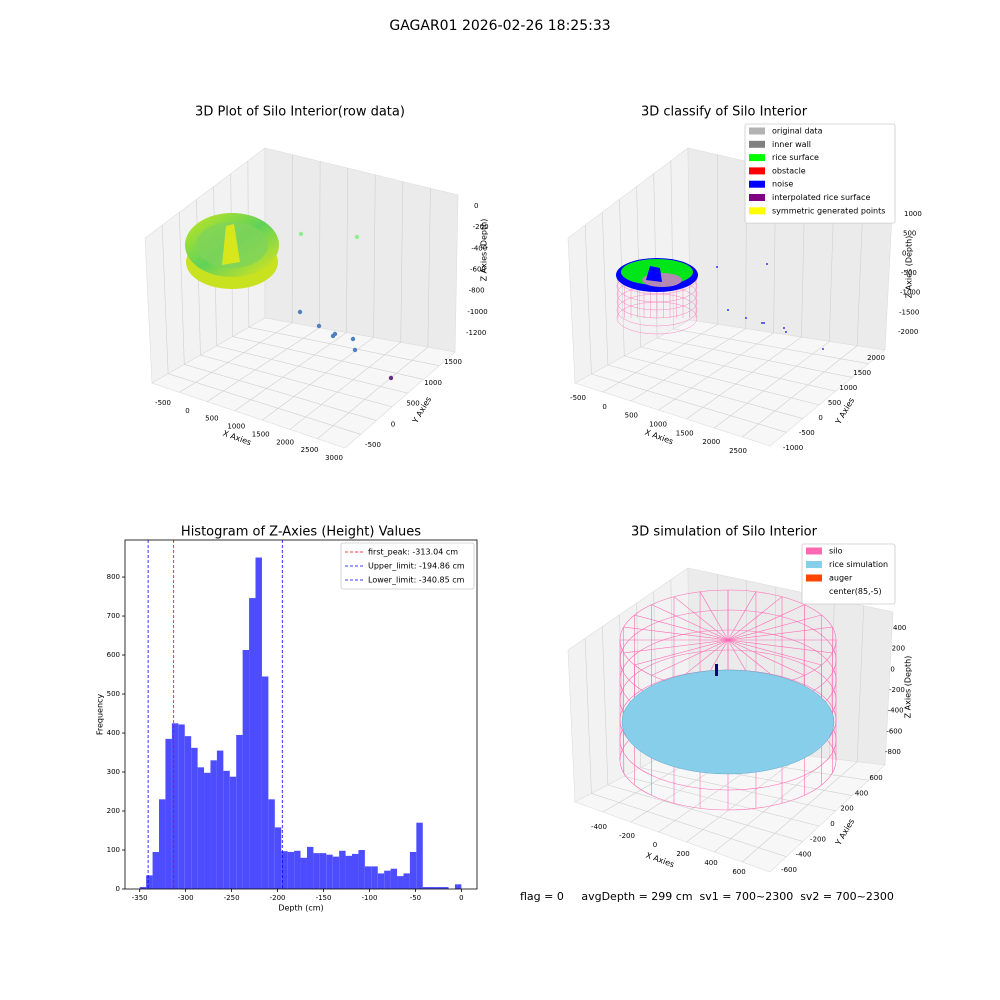 The height and width of the screenshot is (1000, 1000). I want to click on z-tick-label: -600, so click(478, 270).